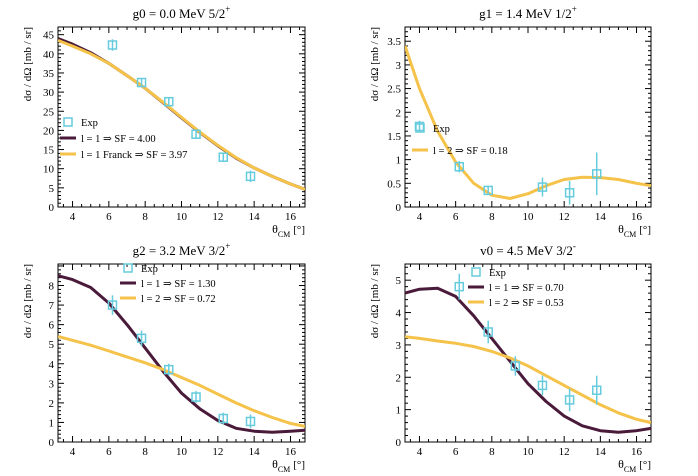 The width and height of the screenshot is (698, 476). What do you see at coordinates (118, 139) in the screenshot?
I see `legend-entry: l = 1 ⇒ SF = 4.00` at bounding box center [118, 139].